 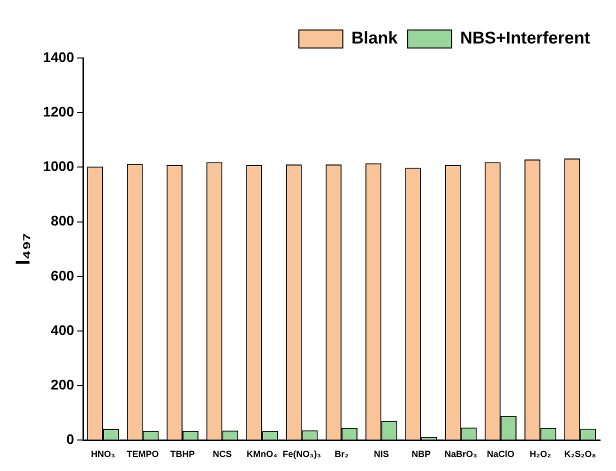 What do you see at coordinates (58, 166) in the screenshot?
I see `y-tick-label: 1000` at bounding box center [58, 166].